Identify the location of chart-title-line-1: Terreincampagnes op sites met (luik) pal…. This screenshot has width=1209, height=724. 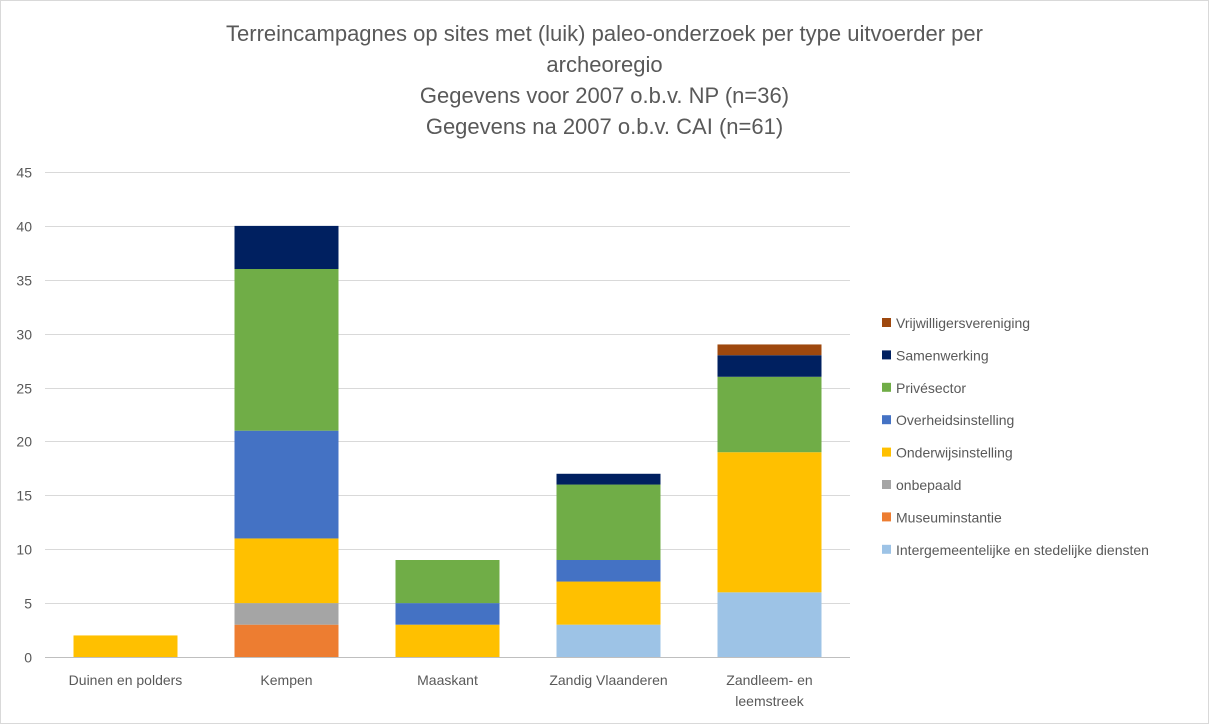
(604, 33).